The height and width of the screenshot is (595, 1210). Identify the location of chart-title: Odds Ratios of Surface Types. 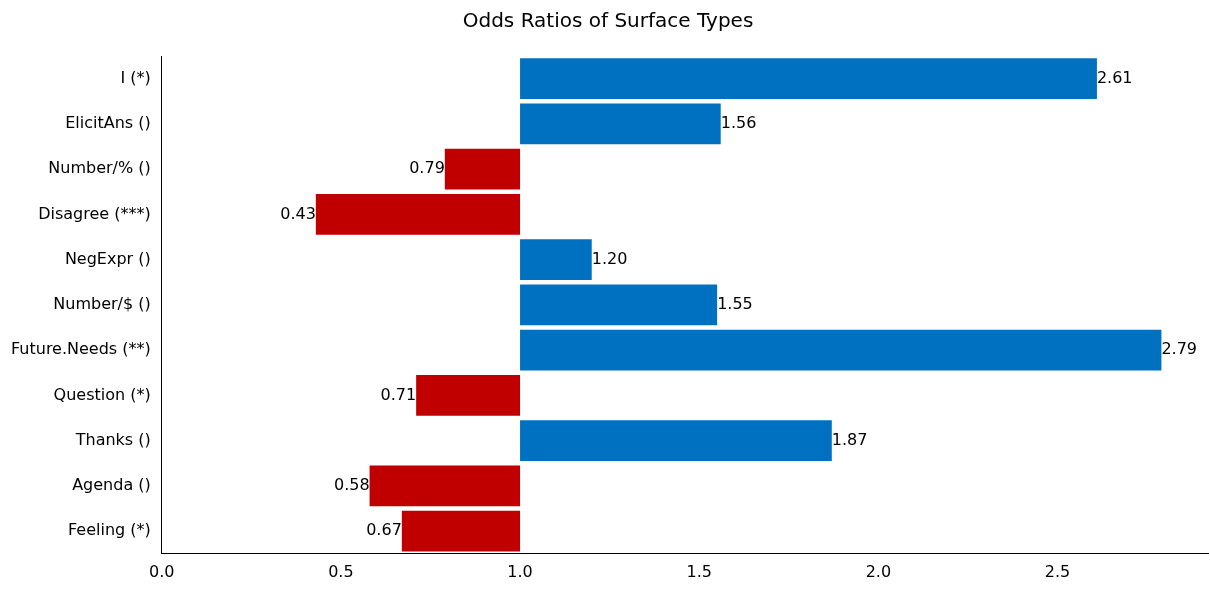
(608, 20).